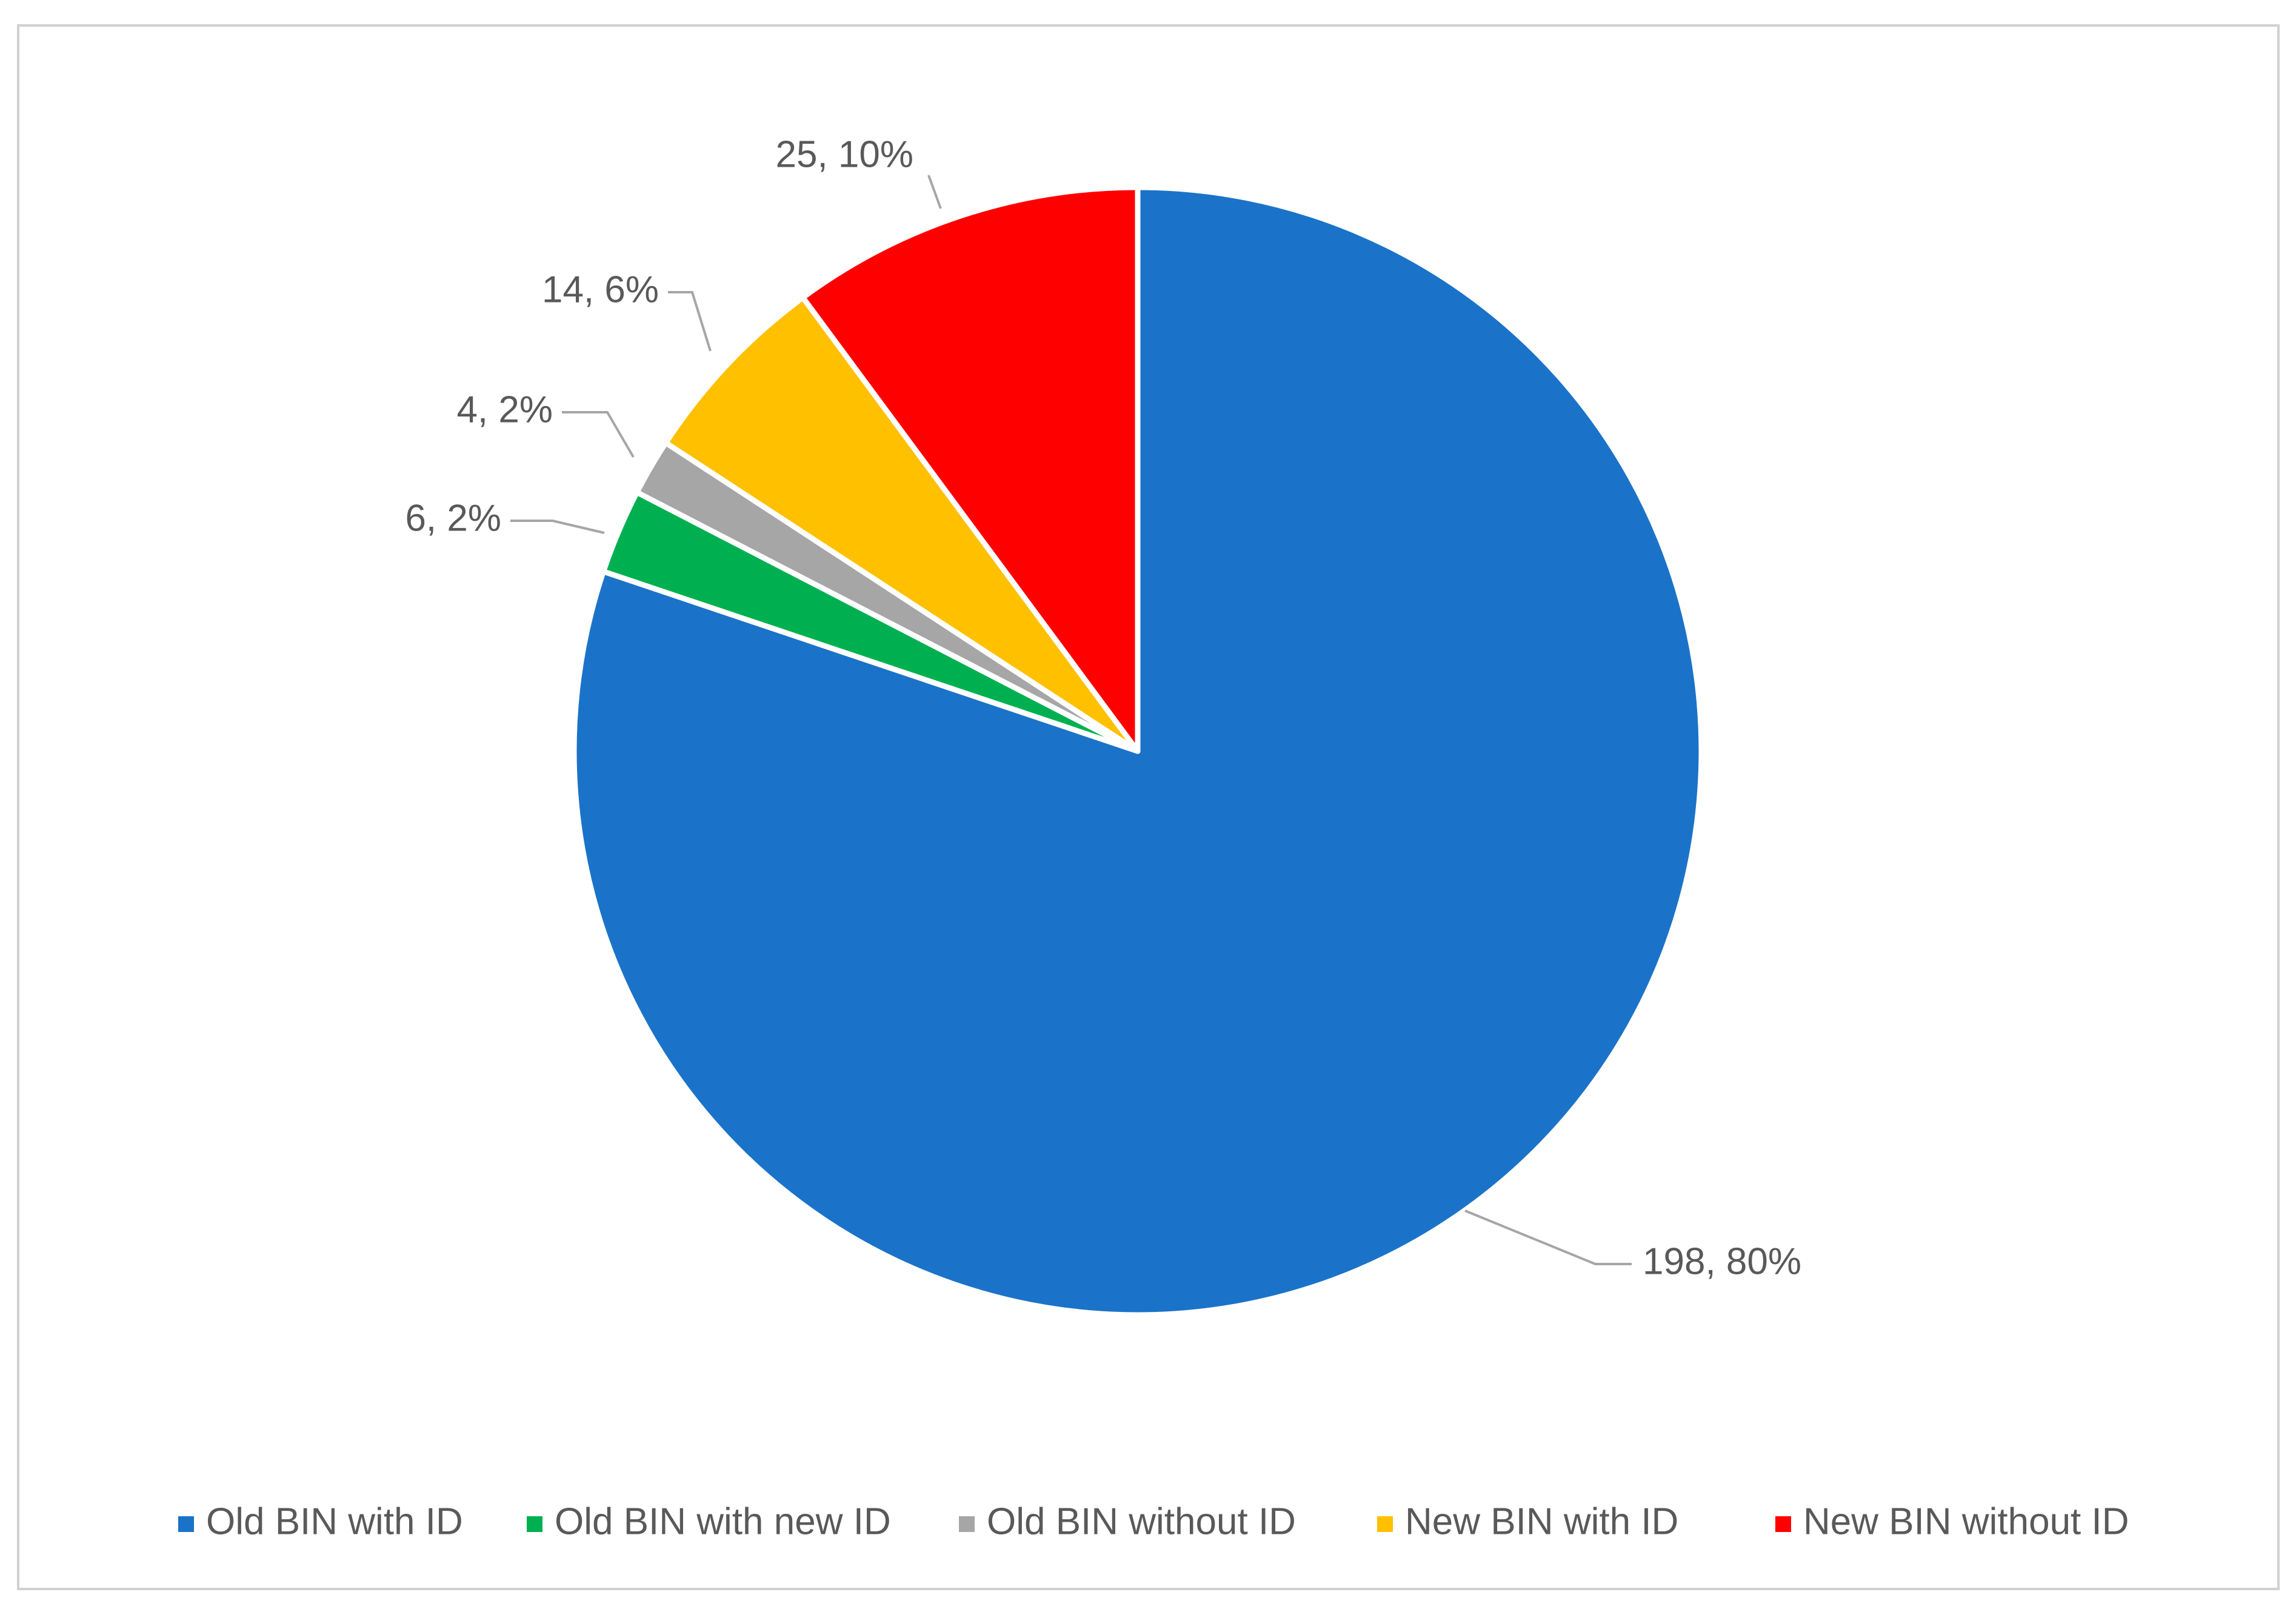  I want to click on data-label: 6, 2%, so click(453, 518).